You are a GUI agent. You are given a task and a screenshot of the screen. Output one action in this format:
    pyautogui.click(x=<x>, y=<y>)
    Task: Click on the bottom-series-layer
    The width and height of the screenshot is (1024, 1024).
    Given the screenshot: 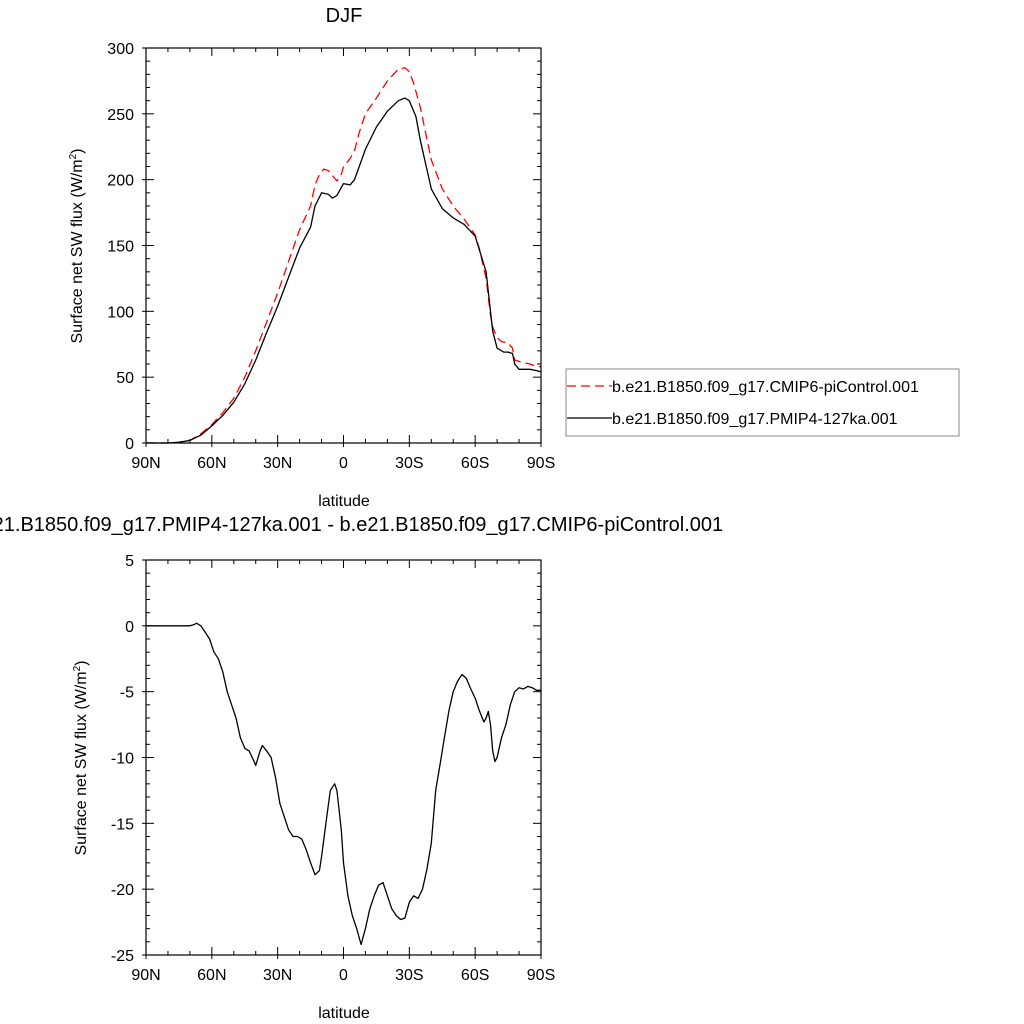 What is the action you would take?
    pyautogui.click(x=343, y=784)
    